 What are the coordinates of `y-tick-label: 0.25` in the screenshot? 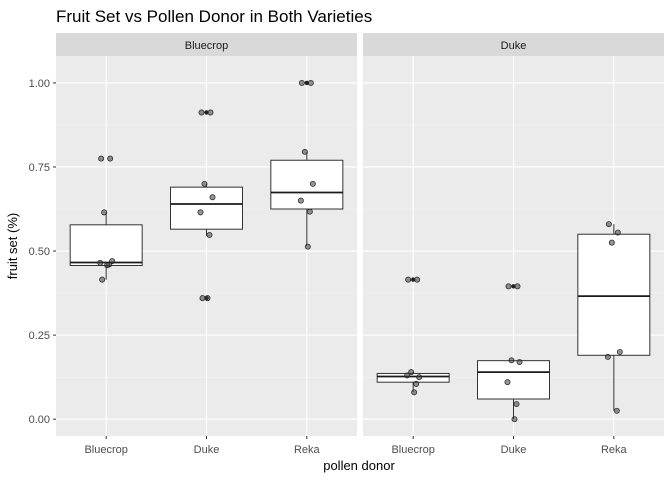 It's located at (39, 336).